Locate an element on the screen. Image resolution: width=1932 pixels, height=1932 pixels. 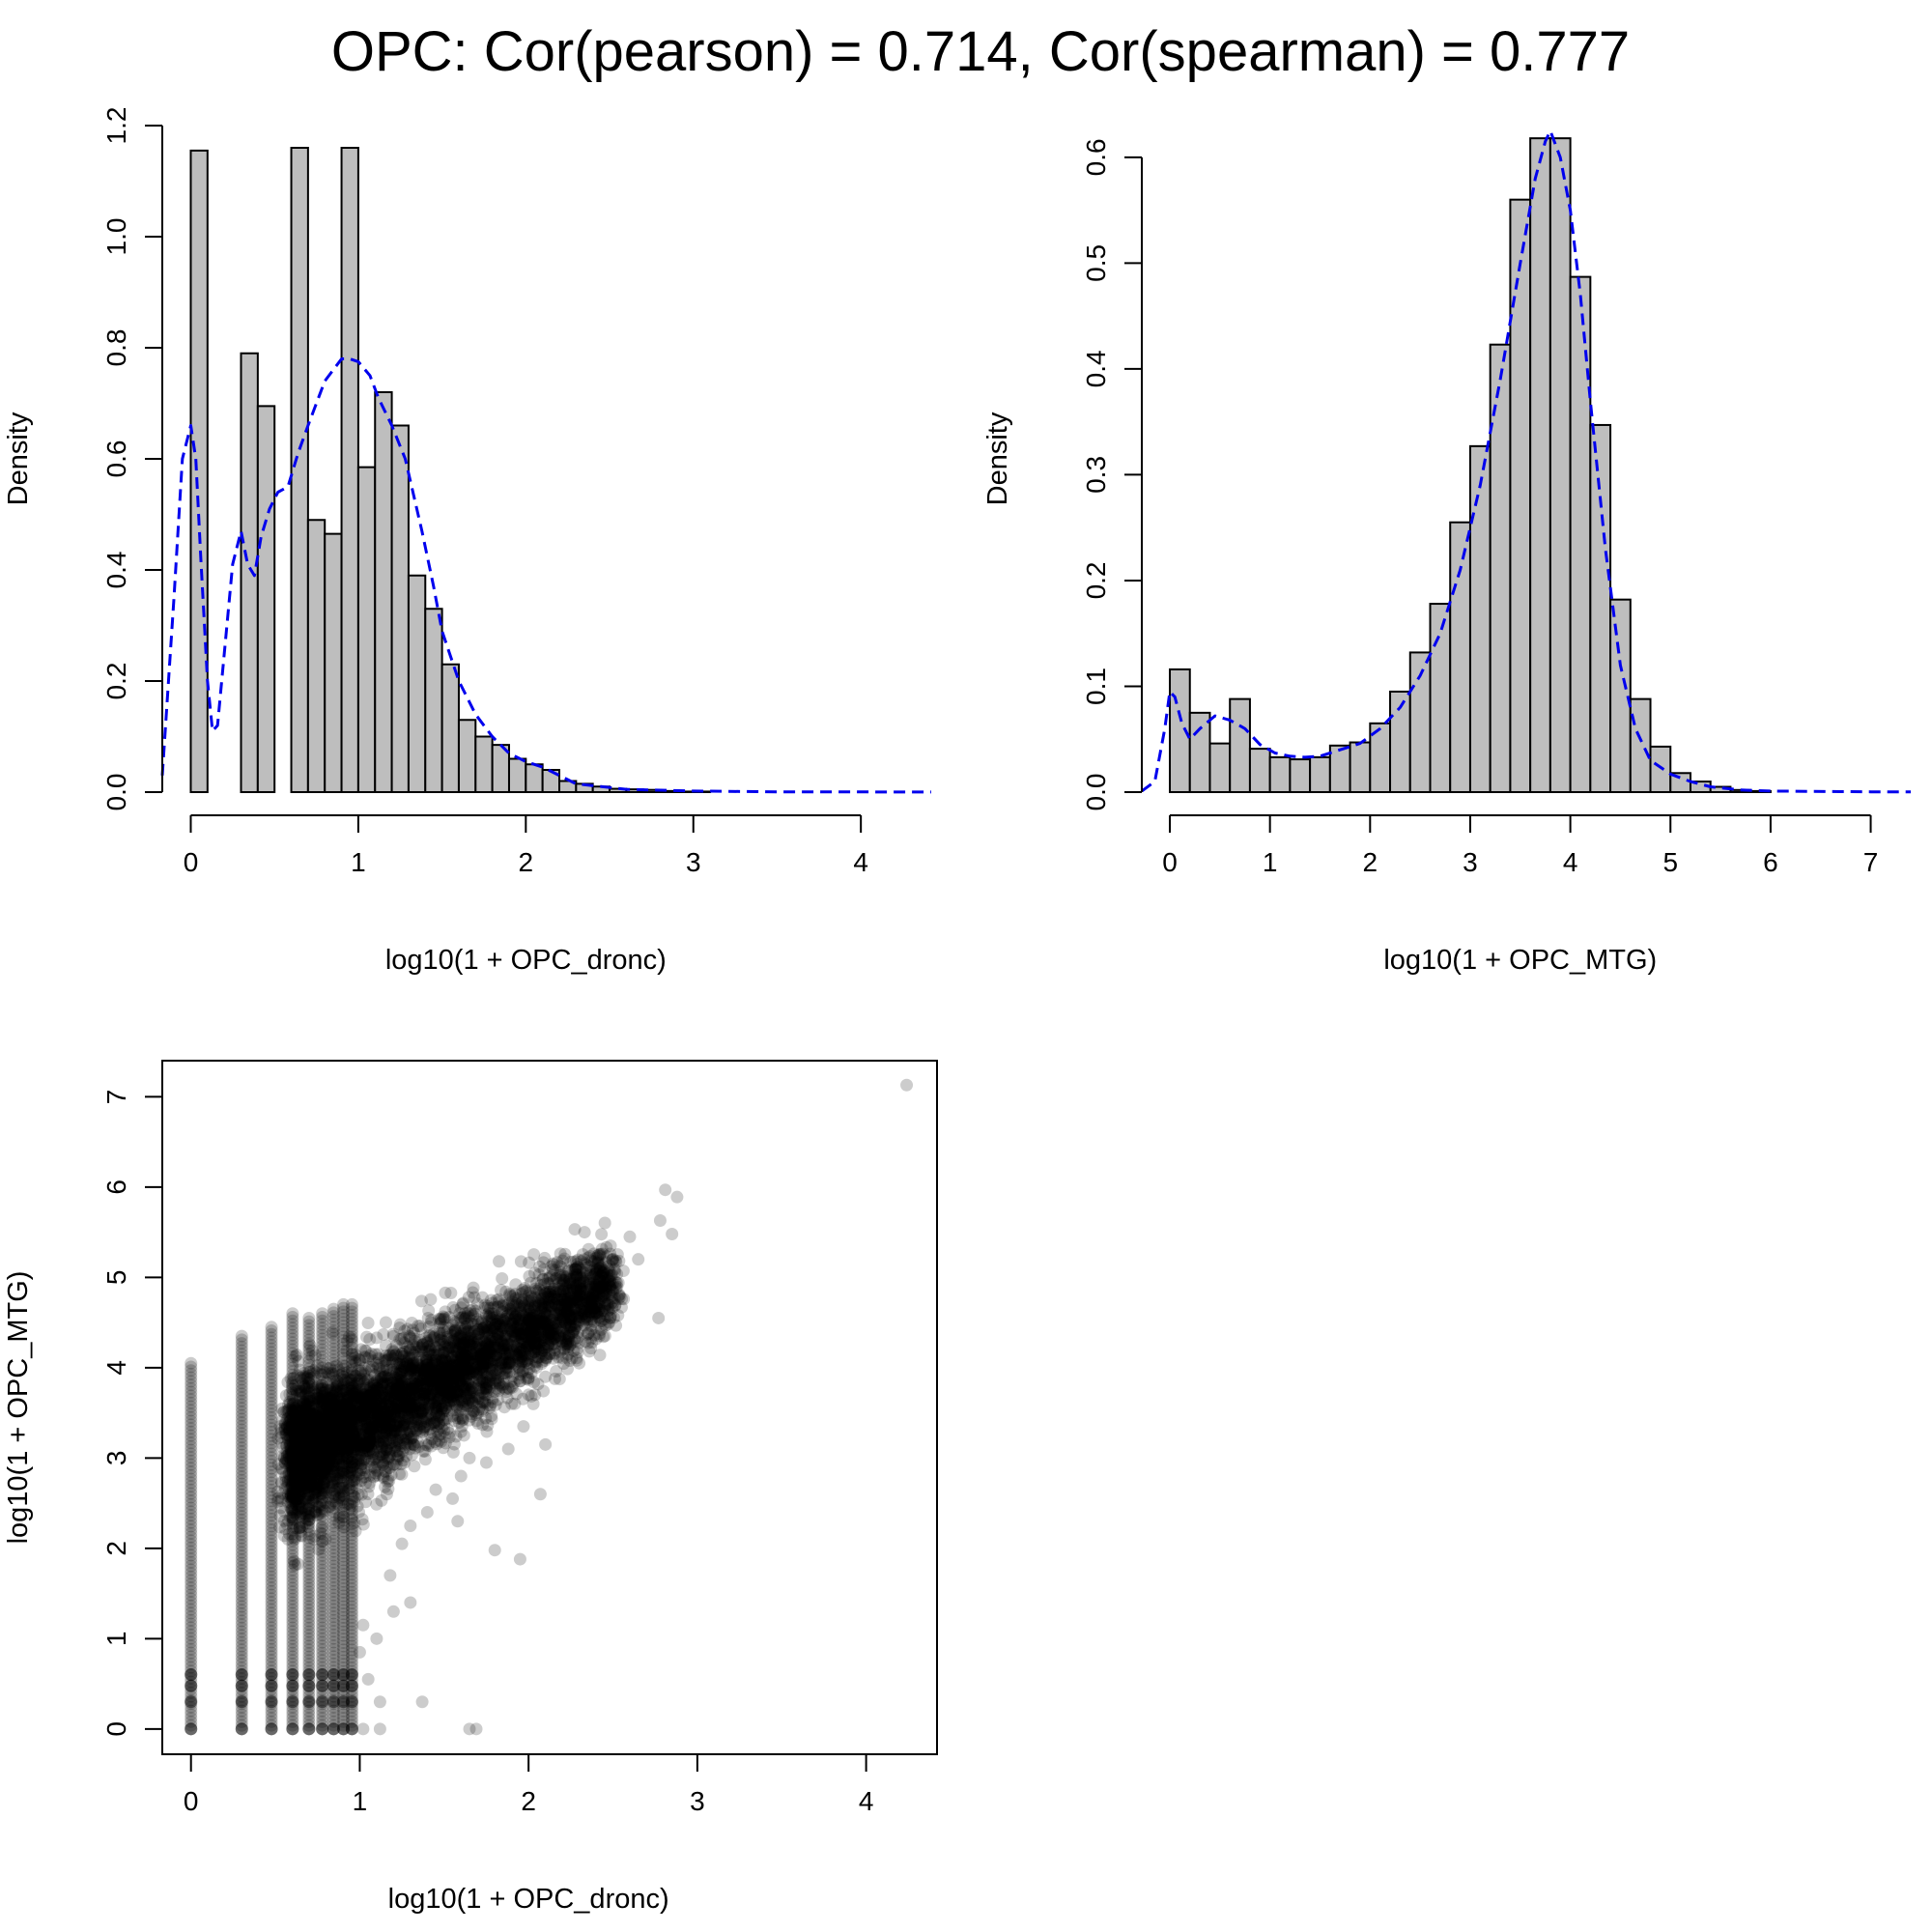
x-tick-label: 6 is located at coordinates (1770, 862).